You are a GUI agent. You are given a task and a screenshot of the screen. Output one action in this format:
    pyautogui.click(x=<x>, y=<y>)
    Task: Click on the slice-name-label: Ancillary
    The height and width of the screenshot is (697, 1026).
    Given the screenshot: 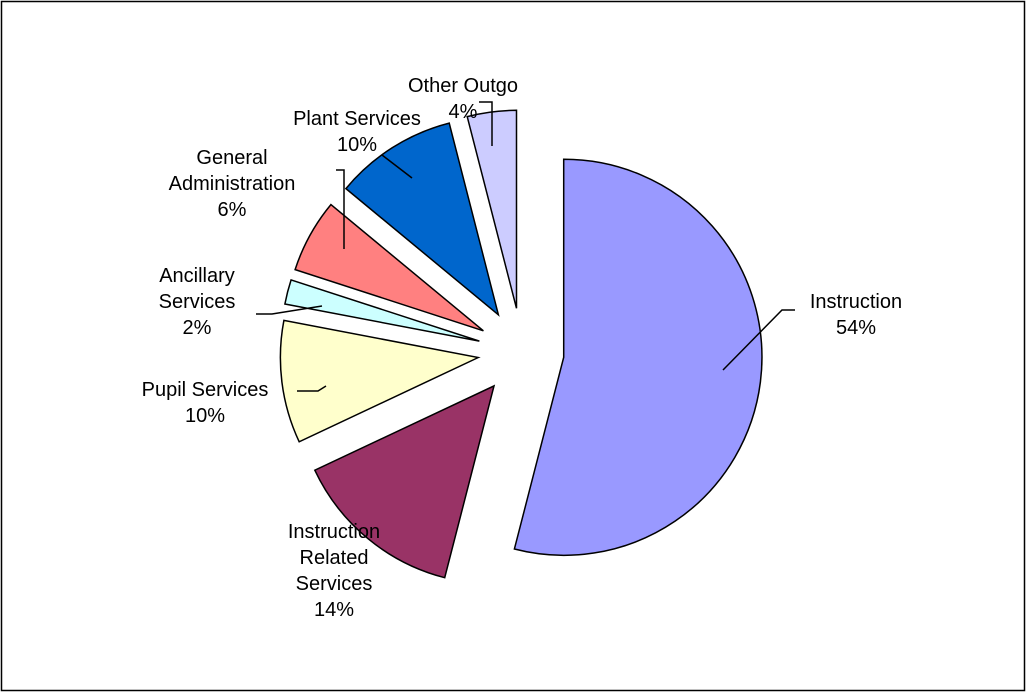 What is the action you would take?
    pyautogui.click(x=197, y=276)
    